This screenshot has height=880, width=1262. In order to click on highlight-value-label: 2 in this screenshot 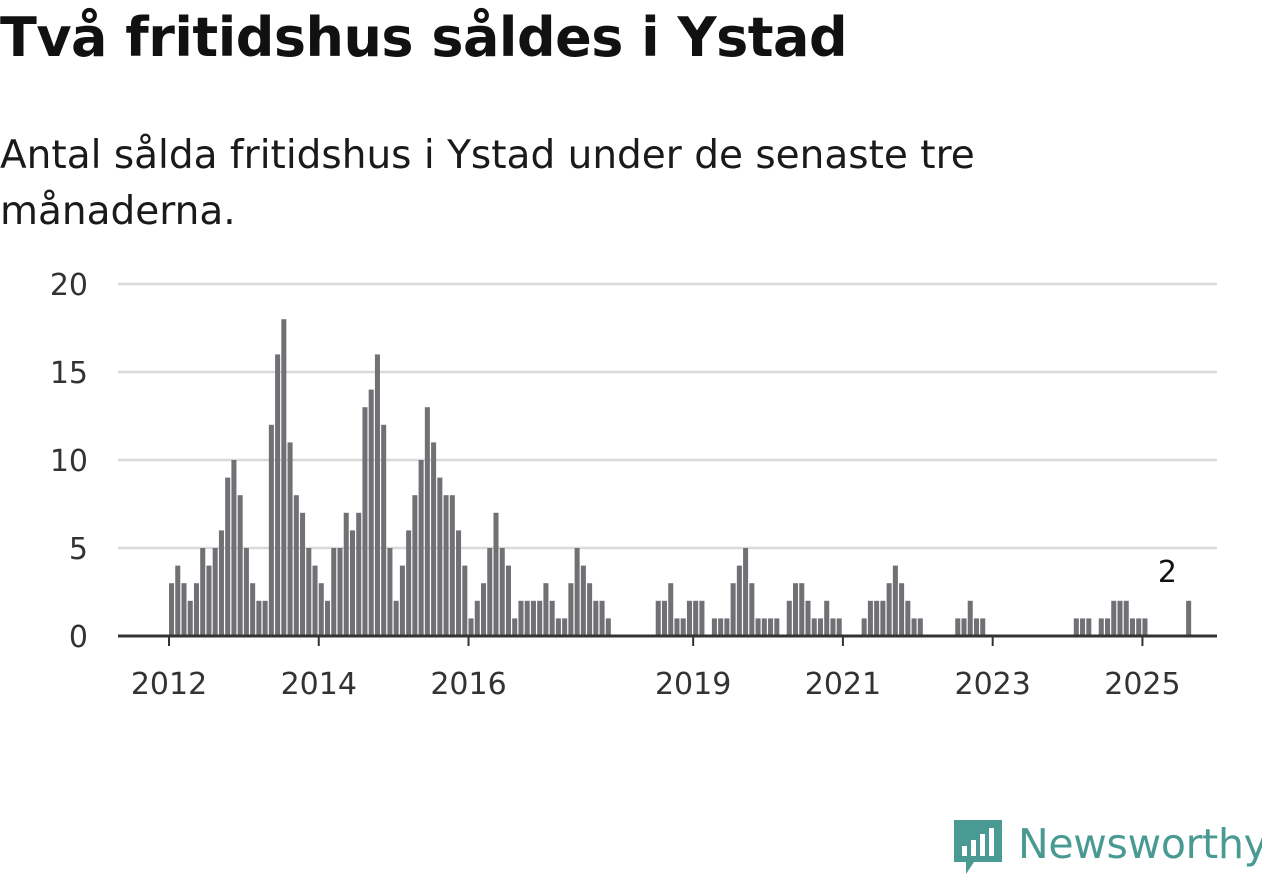, I will do `click(1167, 572)`.